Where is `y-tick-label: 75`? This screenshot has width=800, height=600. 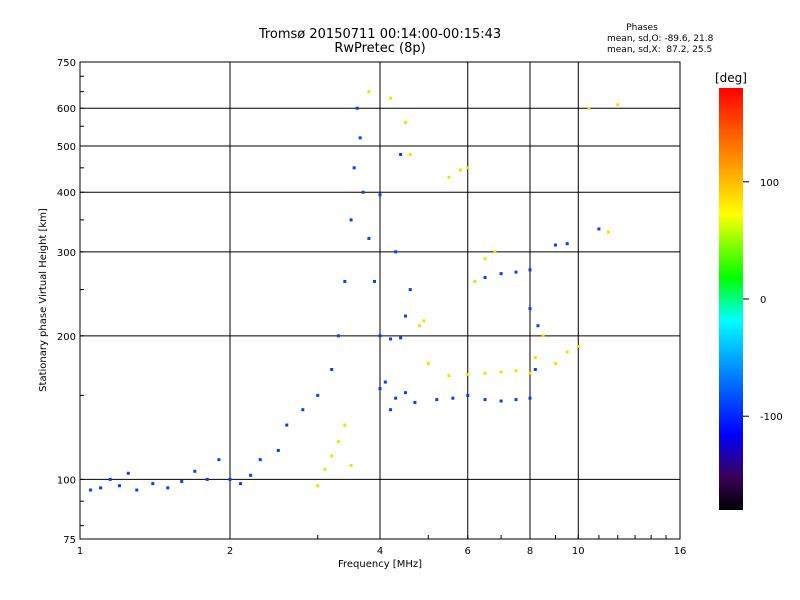 y-tick-label: 75 is located at coordinates (69, 540).